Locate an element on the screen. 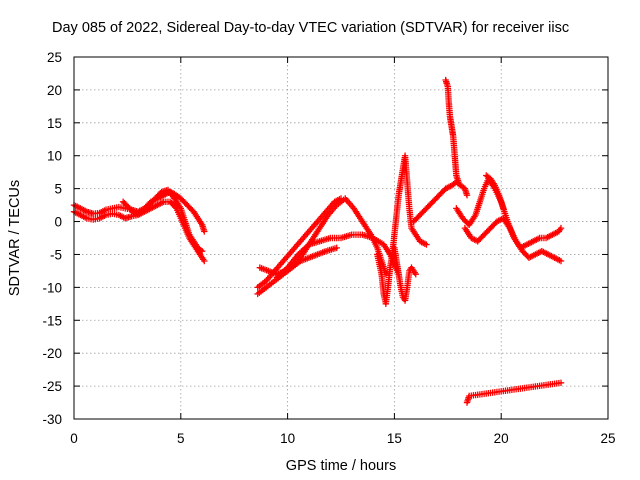  x-tick-label-4: 20 is located at coordinates (501, 438).